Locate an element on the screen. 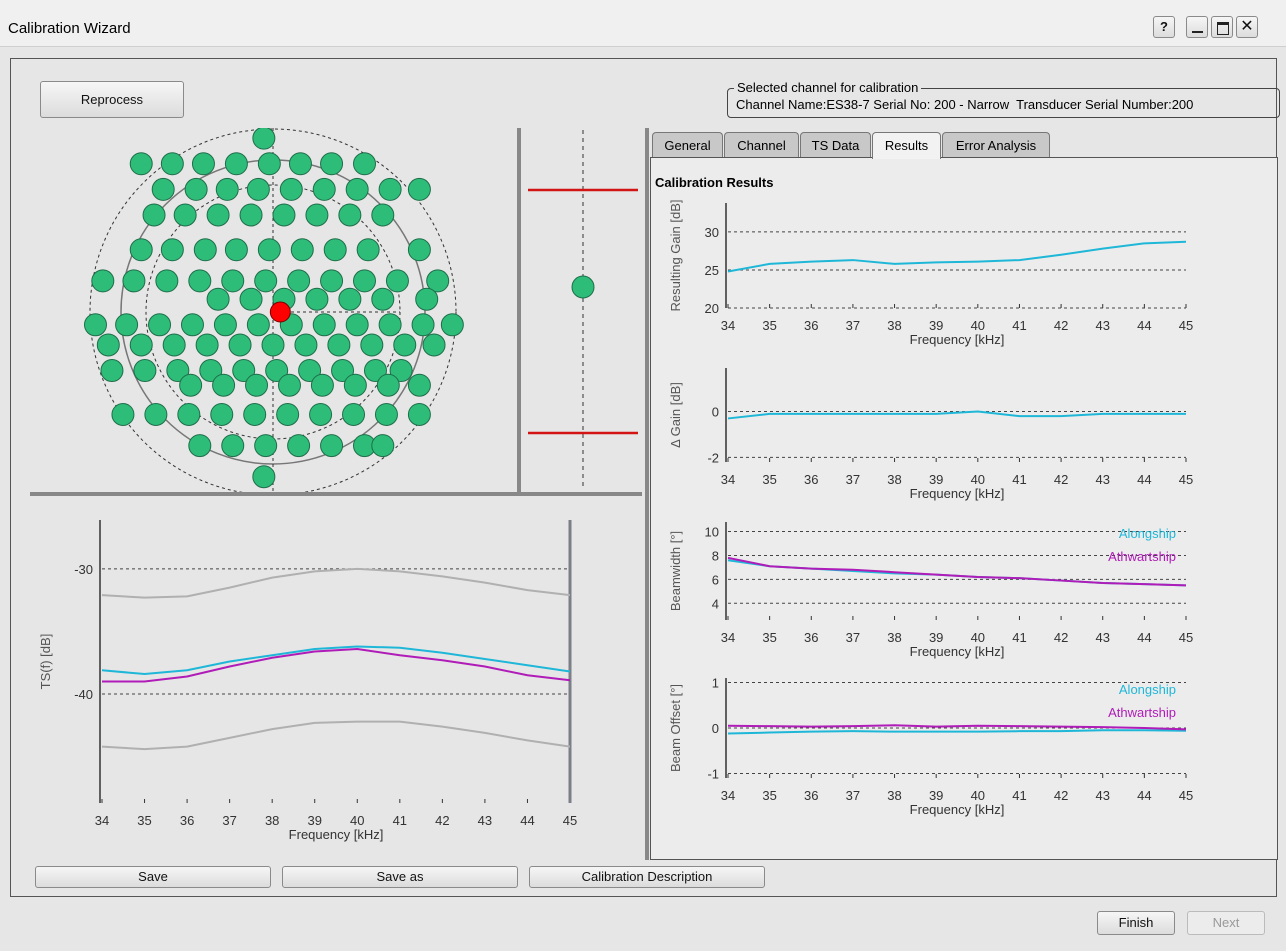  help-button: ? is located at coordinates (1164, 27).